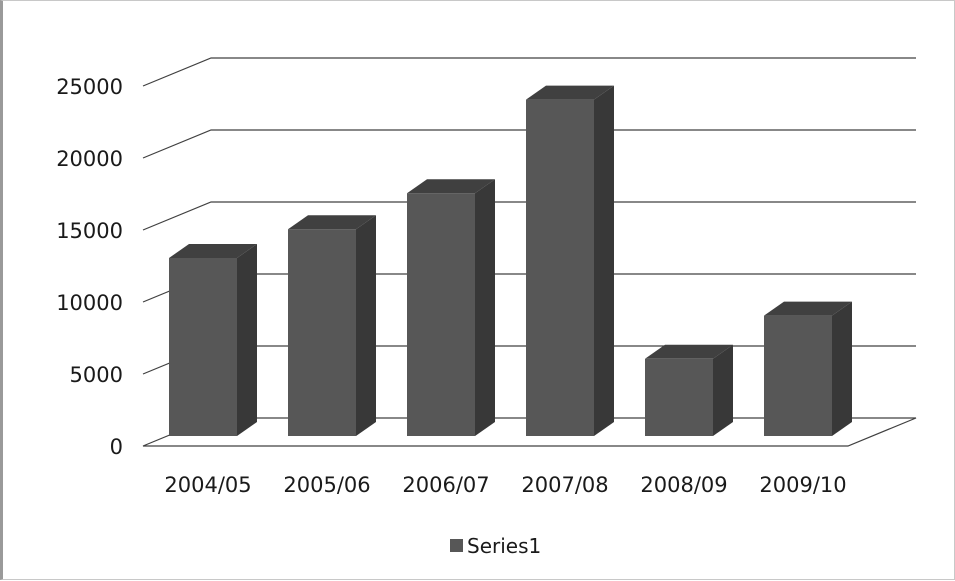  I want to click on y-tick-label: 0, so click(116, 447).